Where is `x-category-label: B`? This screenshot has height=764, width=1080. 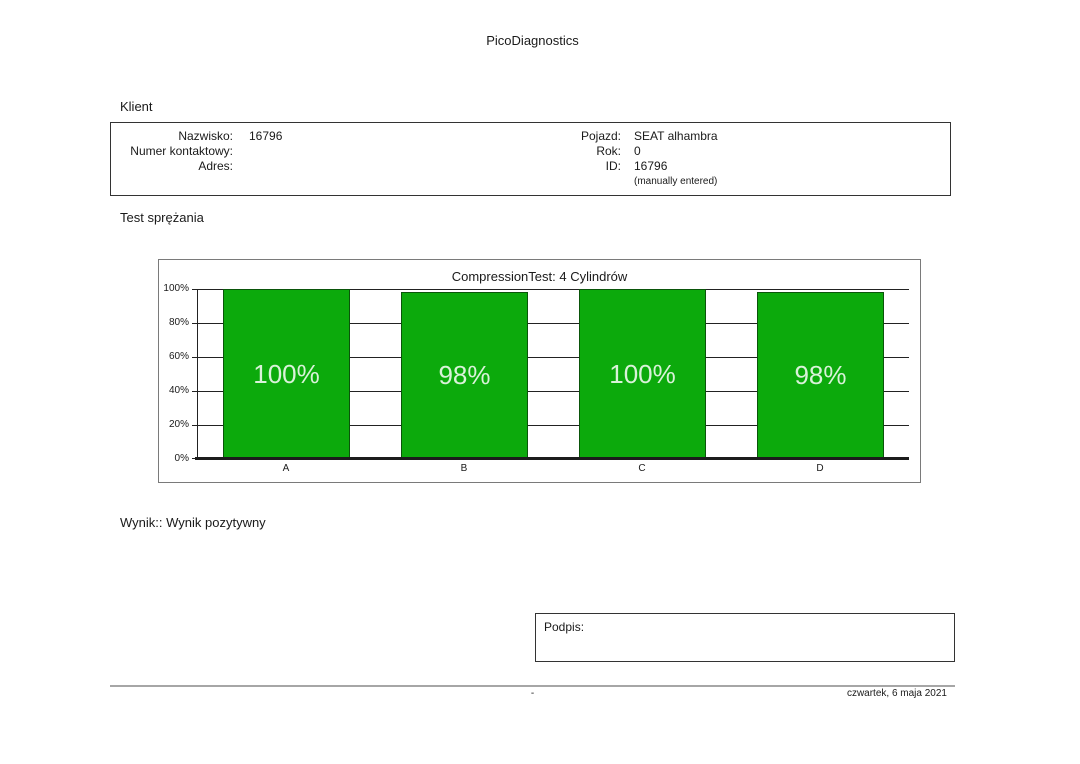
x-category-label: B is located at coordinates (464, 468).